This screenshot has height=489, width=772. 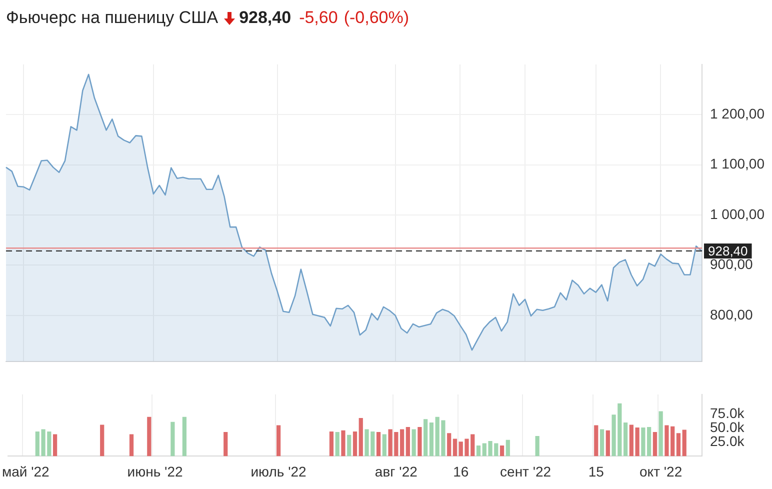 What do you see at coordinates (728, 441) in the screenshot?
I see `y-tick-label: 25.0k` at bounding box center [728, 441].